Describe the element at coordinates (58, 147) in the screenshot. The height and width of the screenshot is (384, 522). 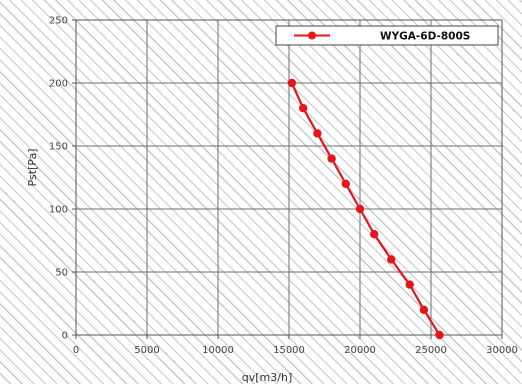
I see `y-tick-label: 150` at that location.